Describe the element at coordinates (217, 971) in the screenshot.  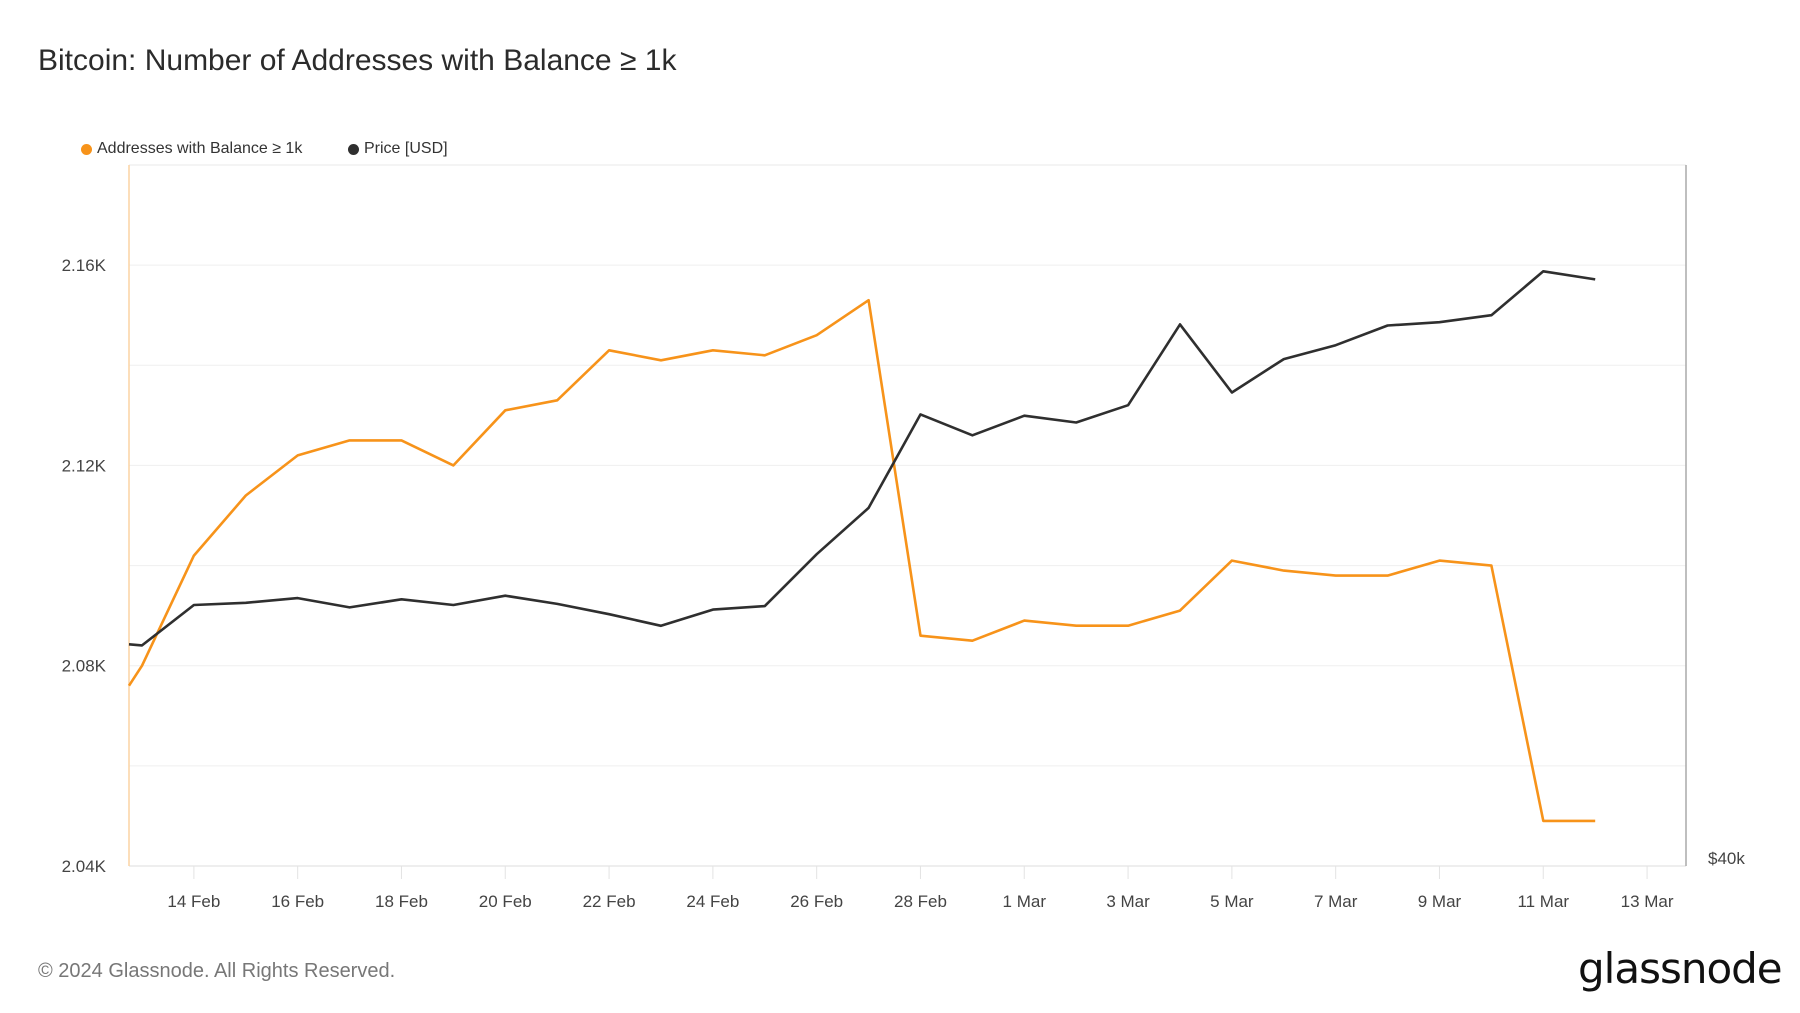
I see `copyright: © 2024 Glassnode. All Rights Reserved.` at that location.